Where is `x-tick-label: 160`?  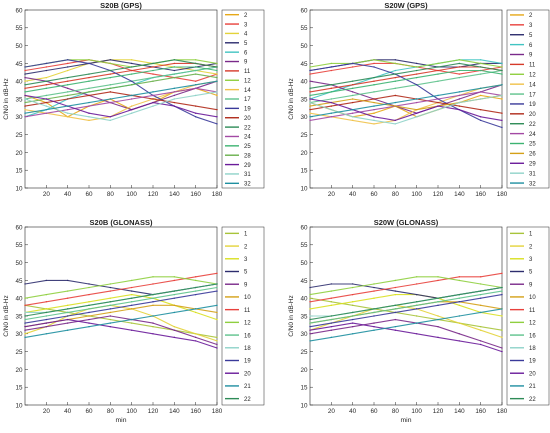
x-tick-label: 160 is located at coordinates (195, 411).